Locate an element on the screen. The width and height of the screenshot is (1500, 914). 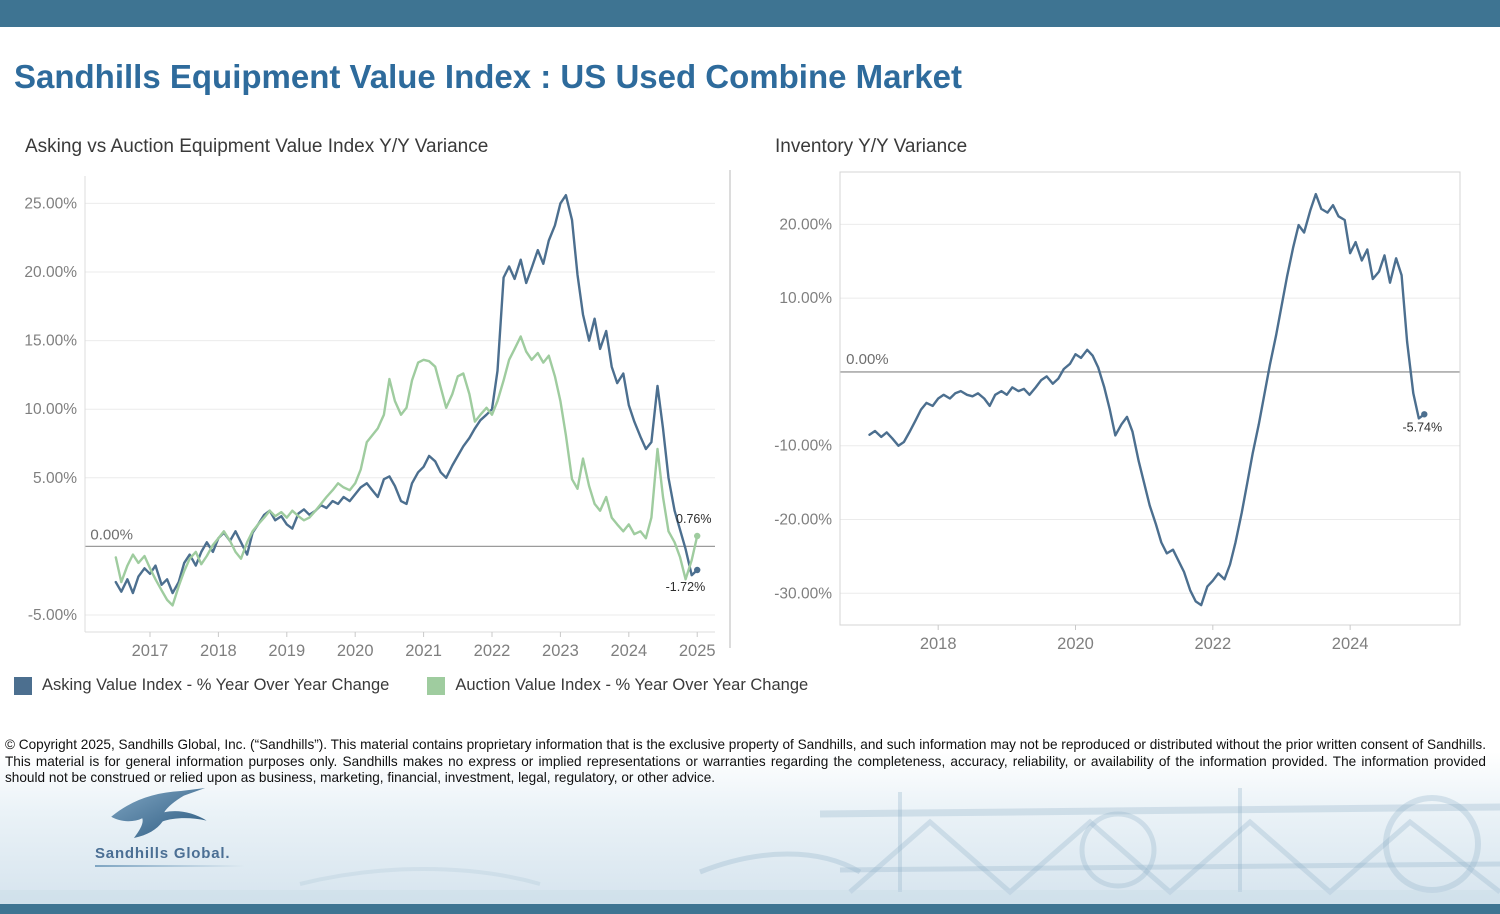
svg-text: -5.74% is located at coordinates (1422, 427).